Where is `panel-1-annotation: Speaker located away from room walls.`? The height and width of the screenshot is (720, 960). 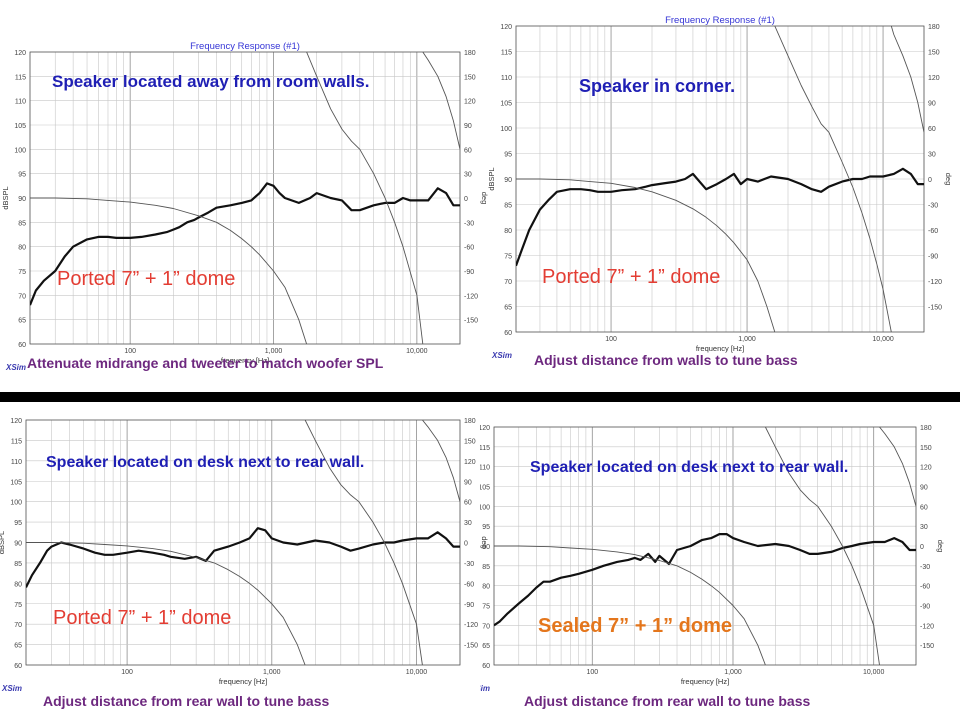 panel-1-annotation: Speaker located away from room walls. is located at coordinates (211, 81).